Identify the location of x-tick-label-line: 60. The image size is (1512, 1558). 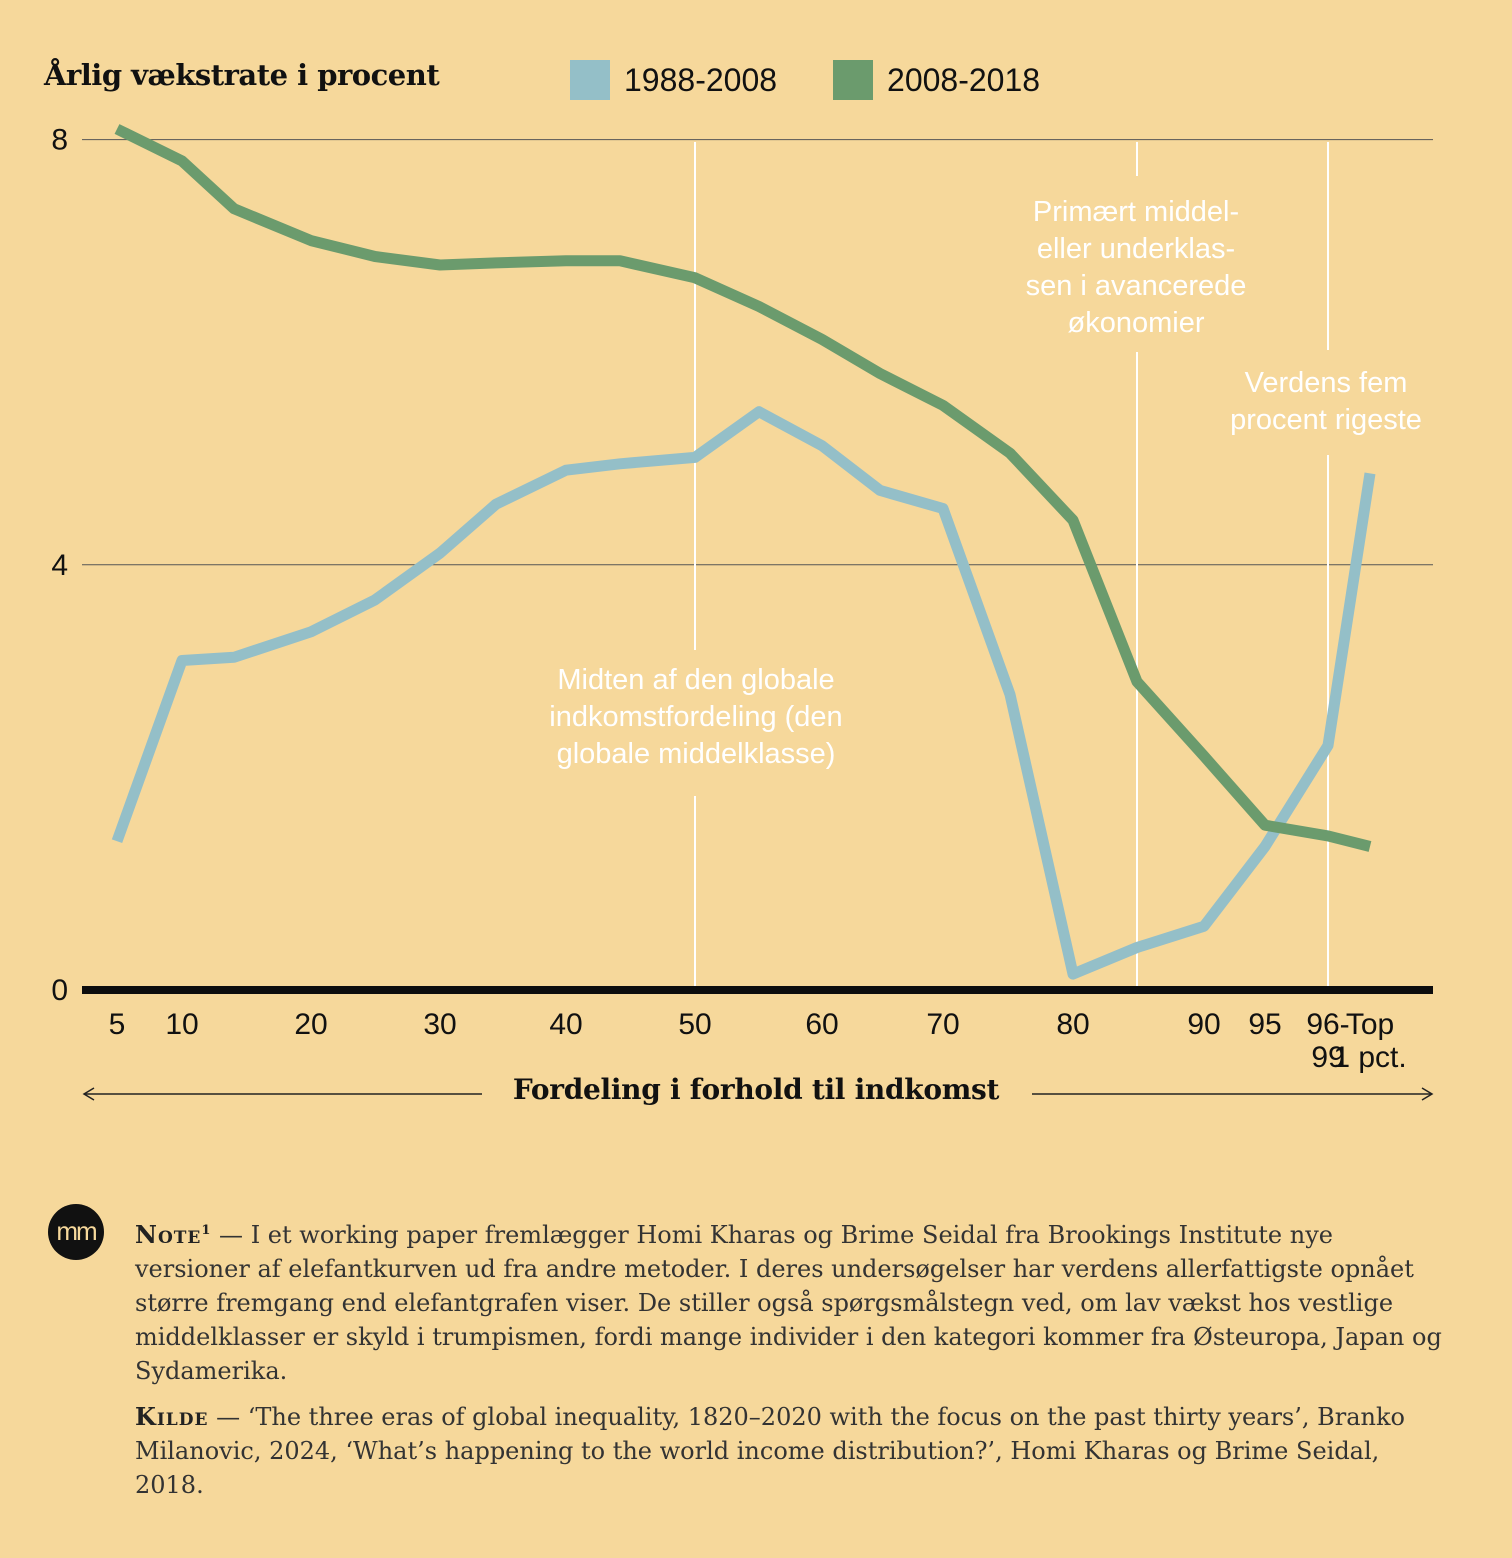
(821, 1024).